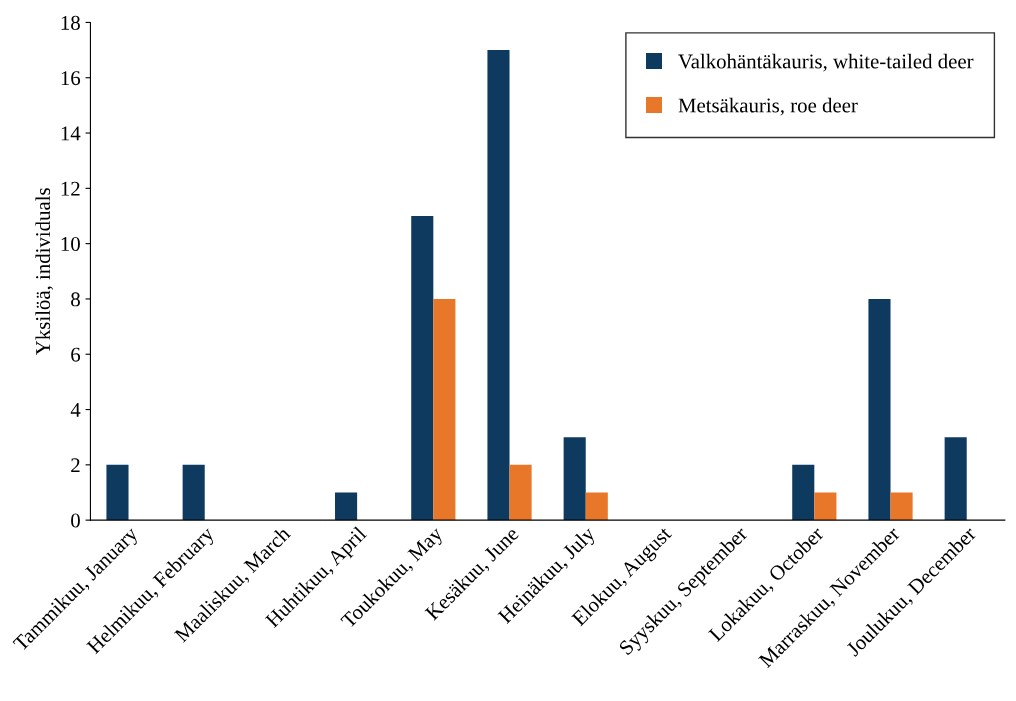  Describe the element at coordinates (75, 410) in the screenshot. I see `y-tick-label: 4` at that location.